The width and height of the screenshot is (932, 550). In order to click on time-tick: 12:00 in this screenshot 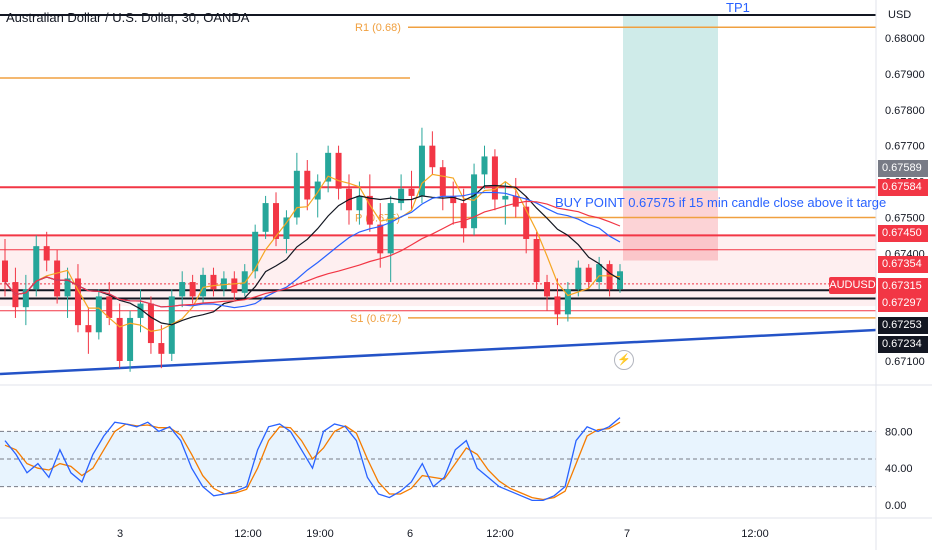, I will do `click(500, 534)`.